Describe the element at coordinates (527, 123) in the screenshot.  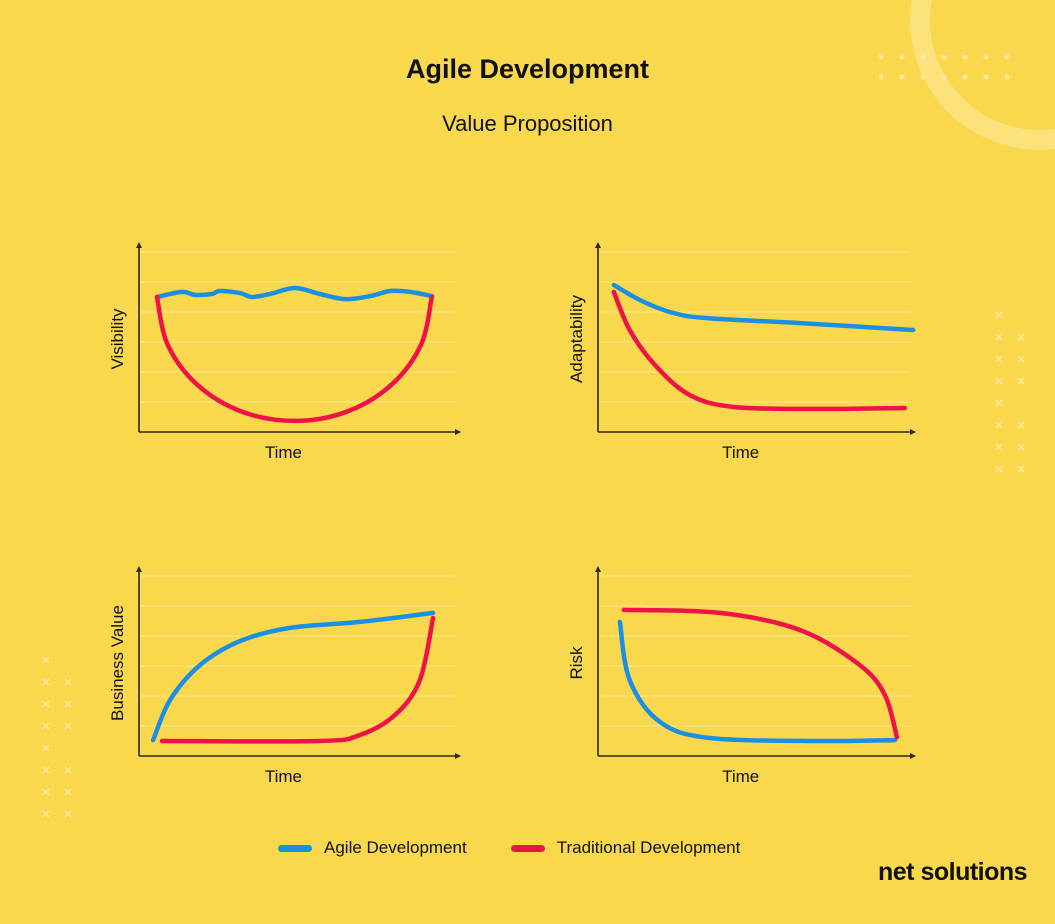
I see `page-subtitle: Value Proposition` at that location.